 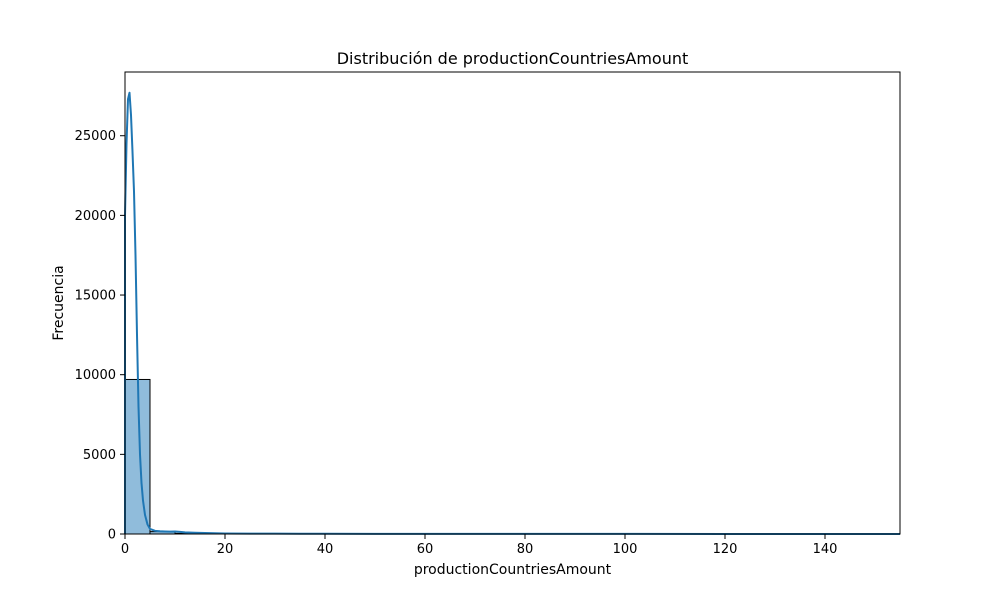 I want to click on x-tick-label: 0, so click(x=125, y=549).